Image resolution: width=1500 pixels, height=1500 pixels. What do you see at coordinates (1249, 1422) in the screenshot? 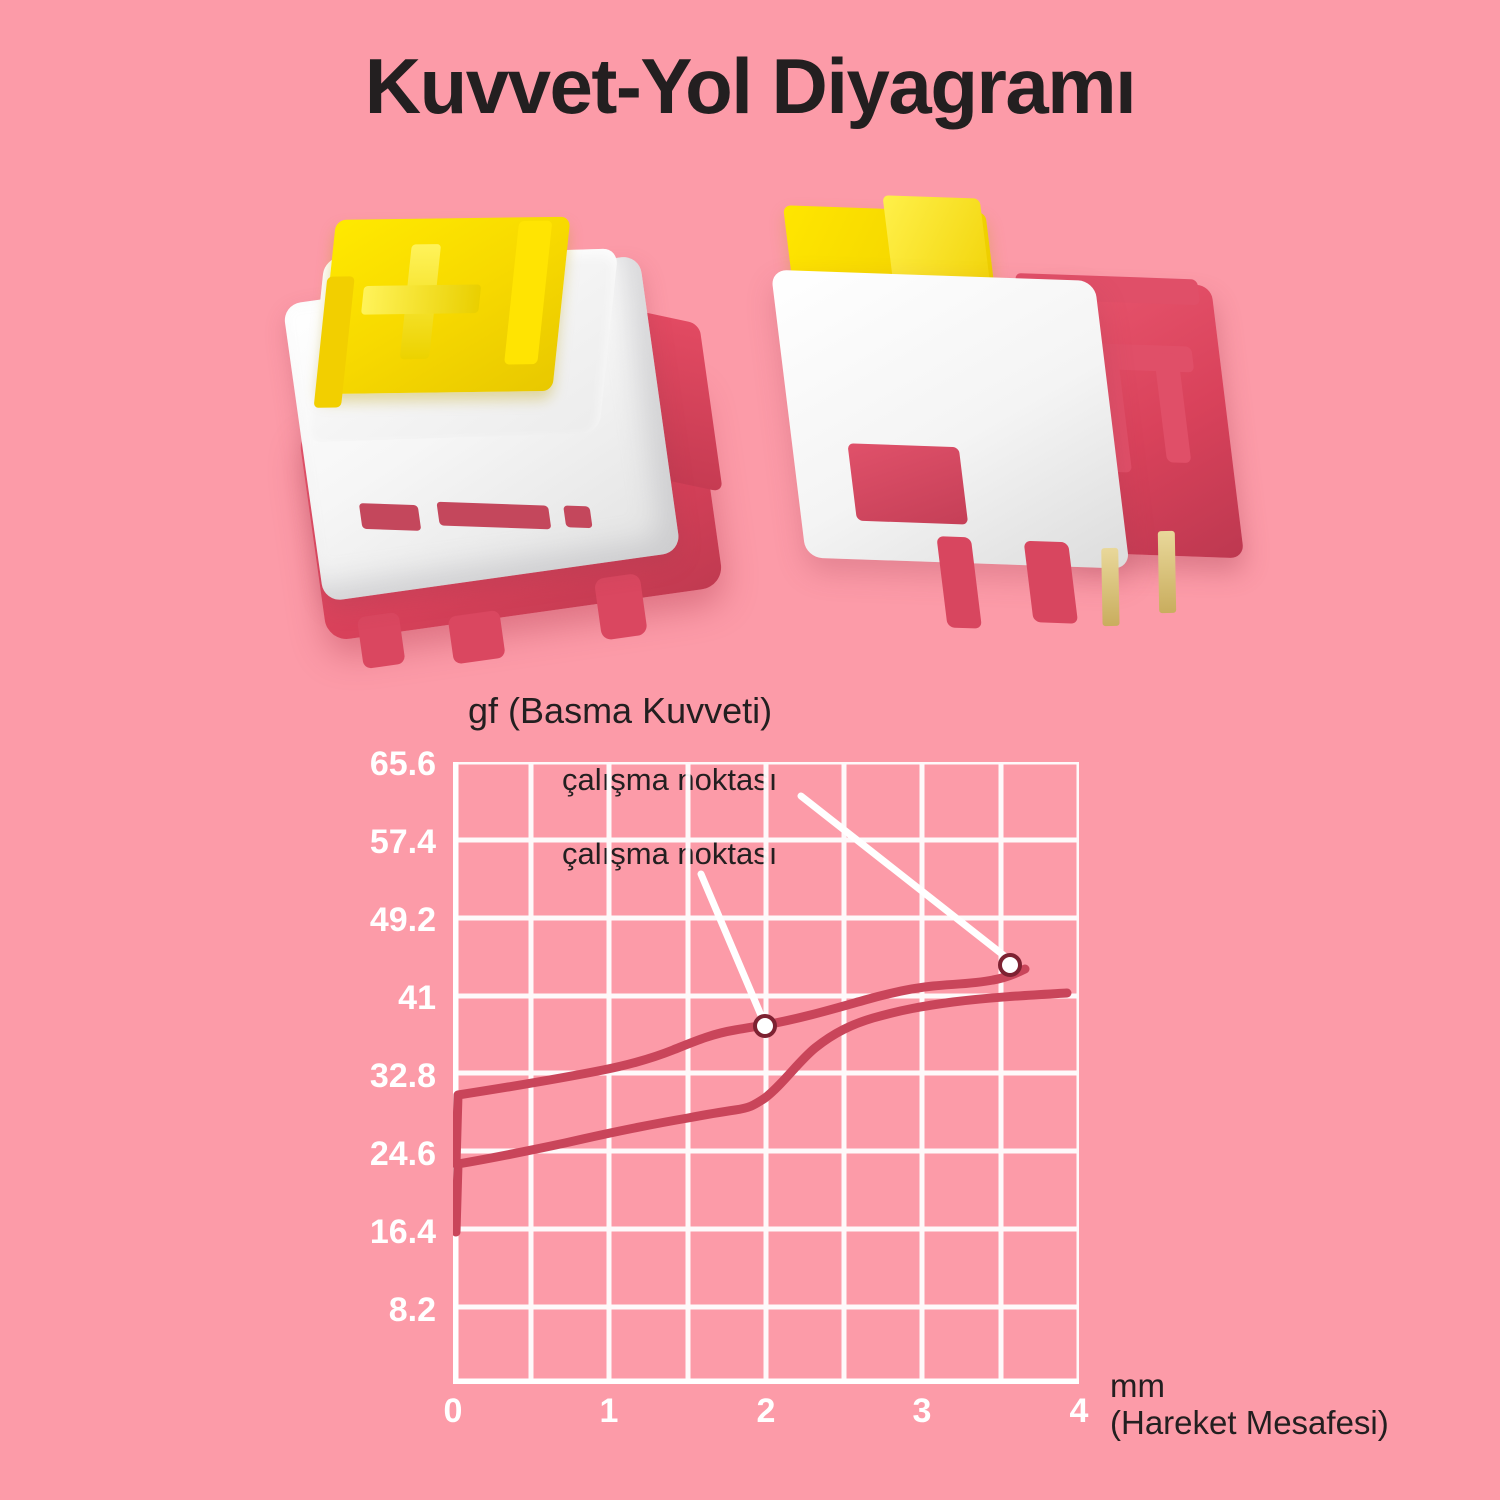
I see `x-axis-sub: (Hareket Mesafesi)` at bounding box center [1249, 1422].